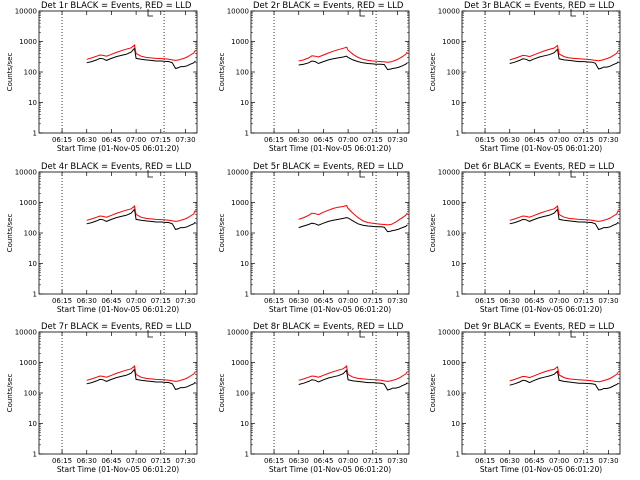 This screenshot has height=480, width=640. What do you see at coordinates (328, 327) in the screenshot?
I see `panel-title: Det 8r BLACK = Events, RED = LLD` at bounding box center [328, 327].